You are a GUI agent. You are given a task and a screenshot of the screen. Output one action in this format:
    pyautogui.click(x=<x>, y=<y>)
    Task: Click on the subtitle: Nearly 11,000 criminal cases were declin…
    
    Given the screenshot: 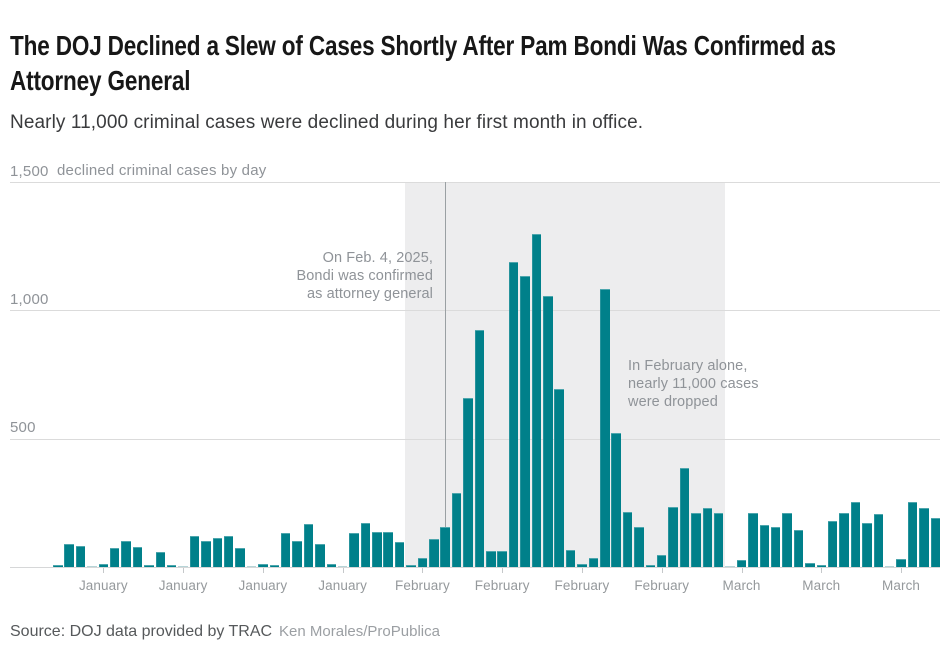 What is the action you would take?
    pyautogui.click(x=327, y=122)
    